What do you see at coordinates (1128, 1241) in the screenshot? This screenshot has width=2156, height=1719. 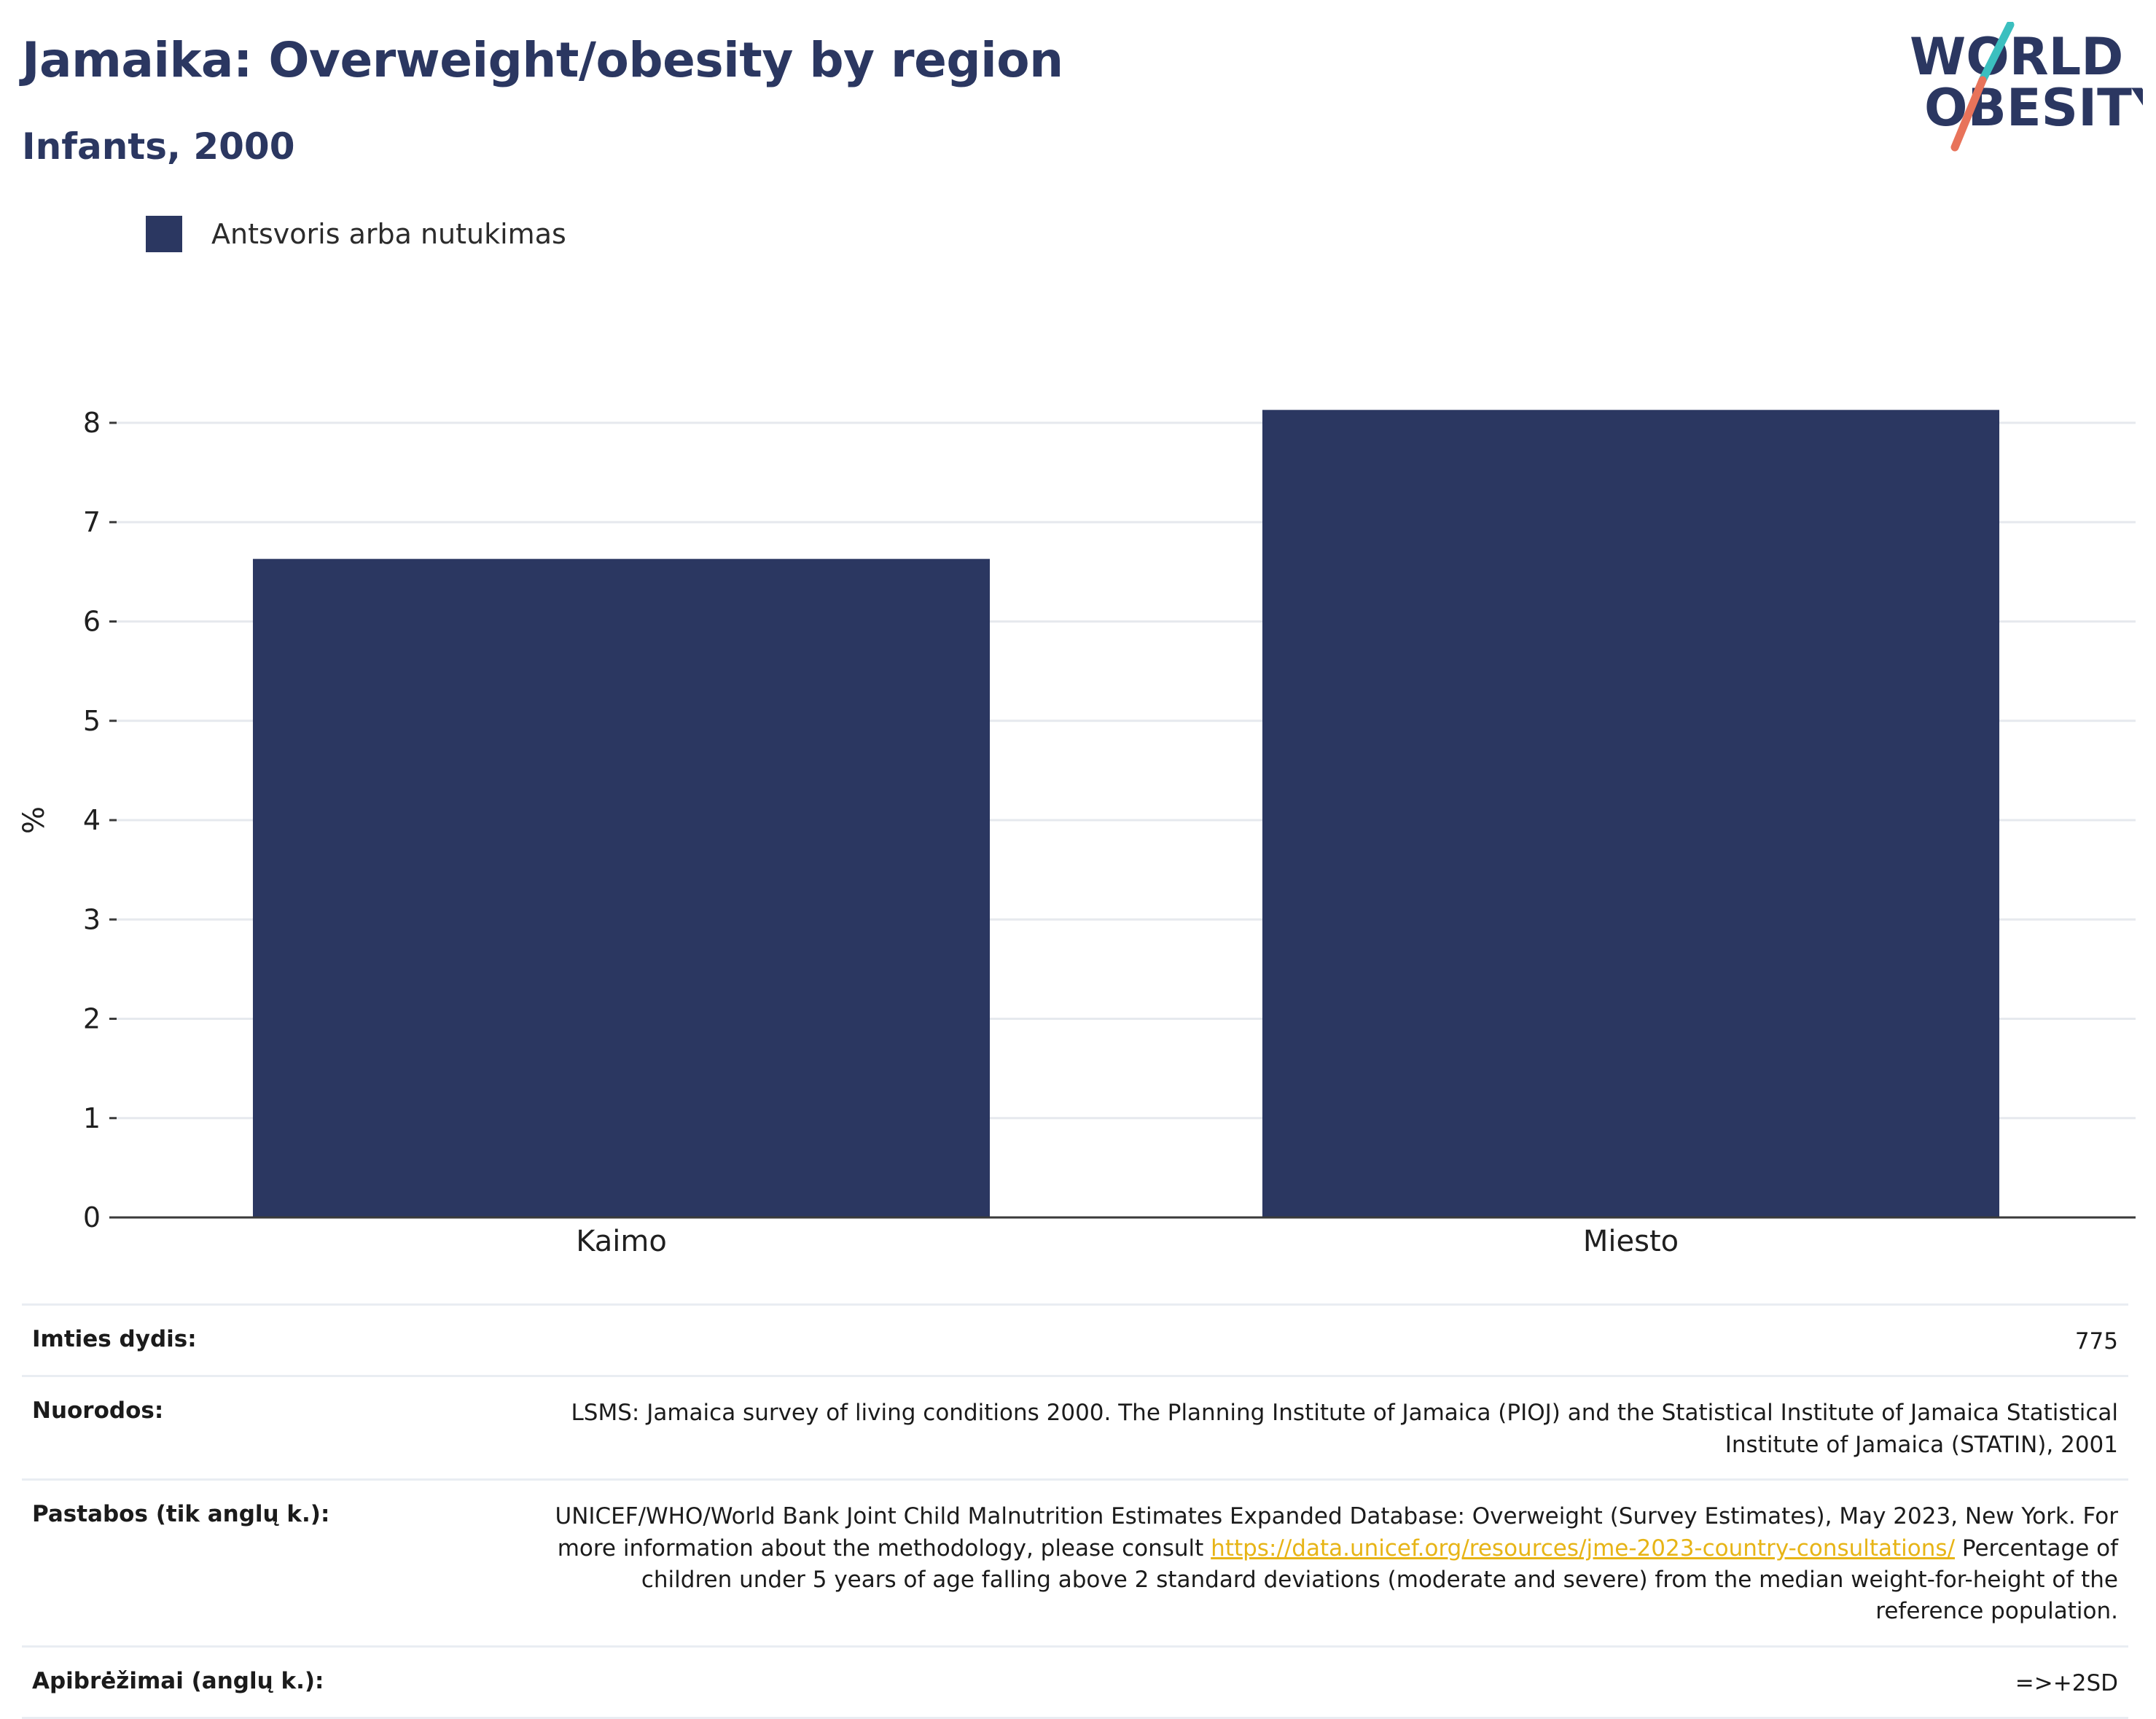 I see `x-tick-labels: Kaimo Miesto` at bounding box center [1128, 1241].